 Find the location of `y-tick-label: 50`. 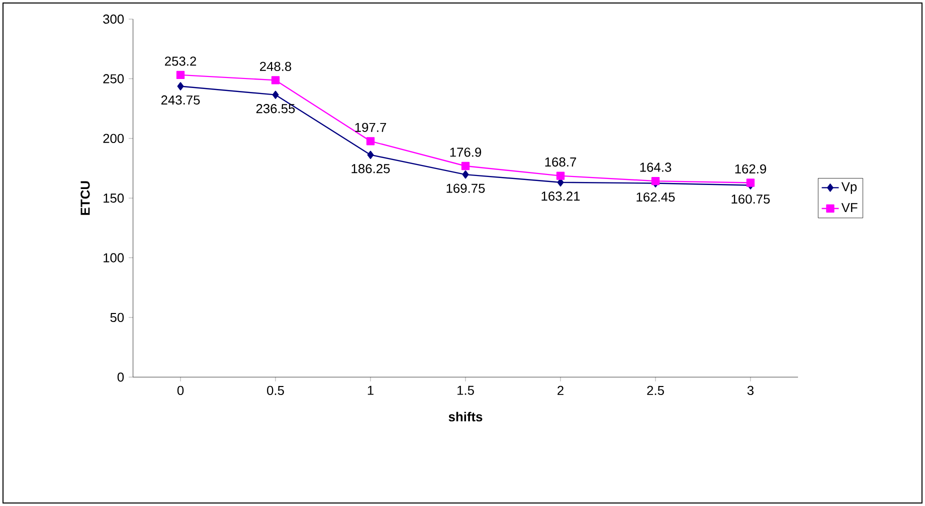

y-tick-label: 50 is located at coordinates (117, 317).